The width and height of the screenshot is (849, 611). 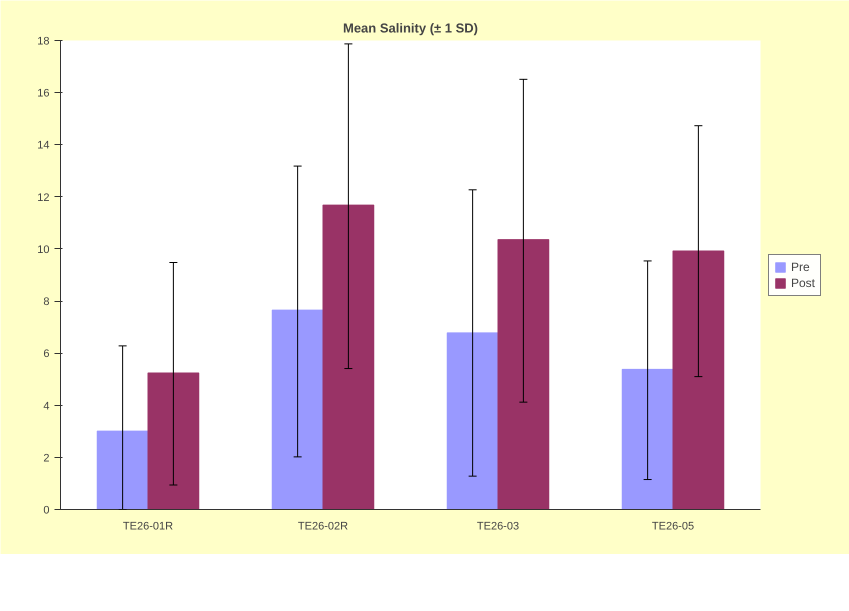 I want to click on y-tick-label: 14, so click(x=43, y=146).